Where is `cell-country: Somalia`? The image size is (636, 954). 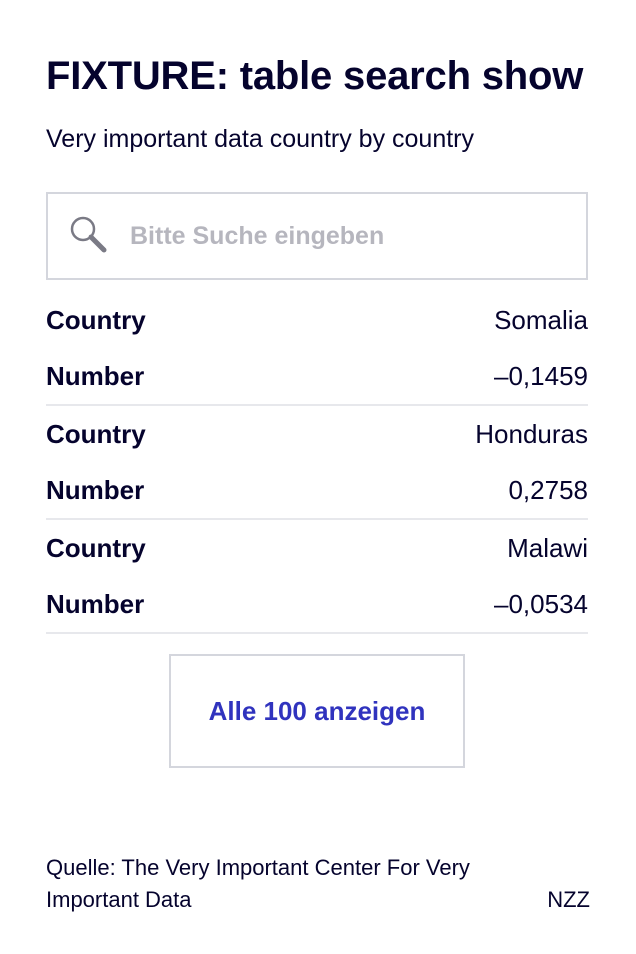 cell-country: Somalia is located at coordinates (541, 319).